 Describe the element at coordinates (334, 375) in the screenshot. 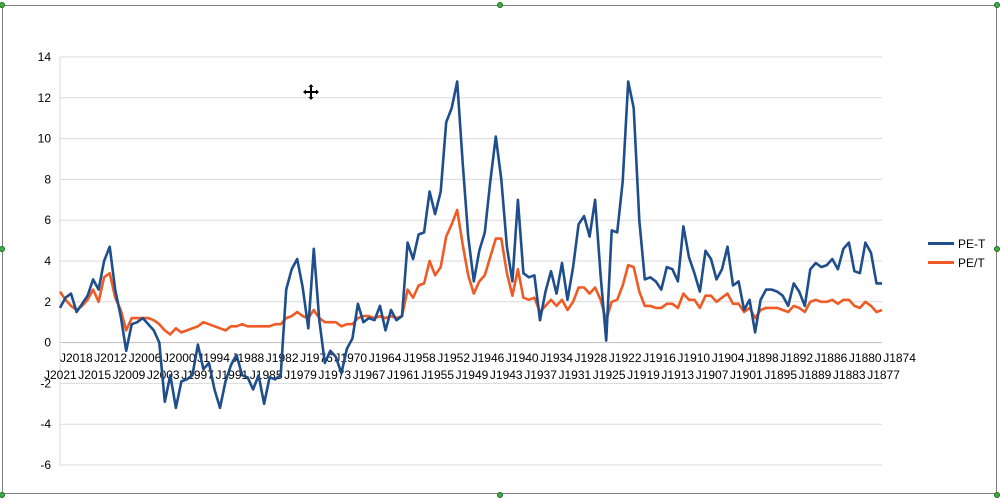

I see `x-tick-label: J1973` at that location.